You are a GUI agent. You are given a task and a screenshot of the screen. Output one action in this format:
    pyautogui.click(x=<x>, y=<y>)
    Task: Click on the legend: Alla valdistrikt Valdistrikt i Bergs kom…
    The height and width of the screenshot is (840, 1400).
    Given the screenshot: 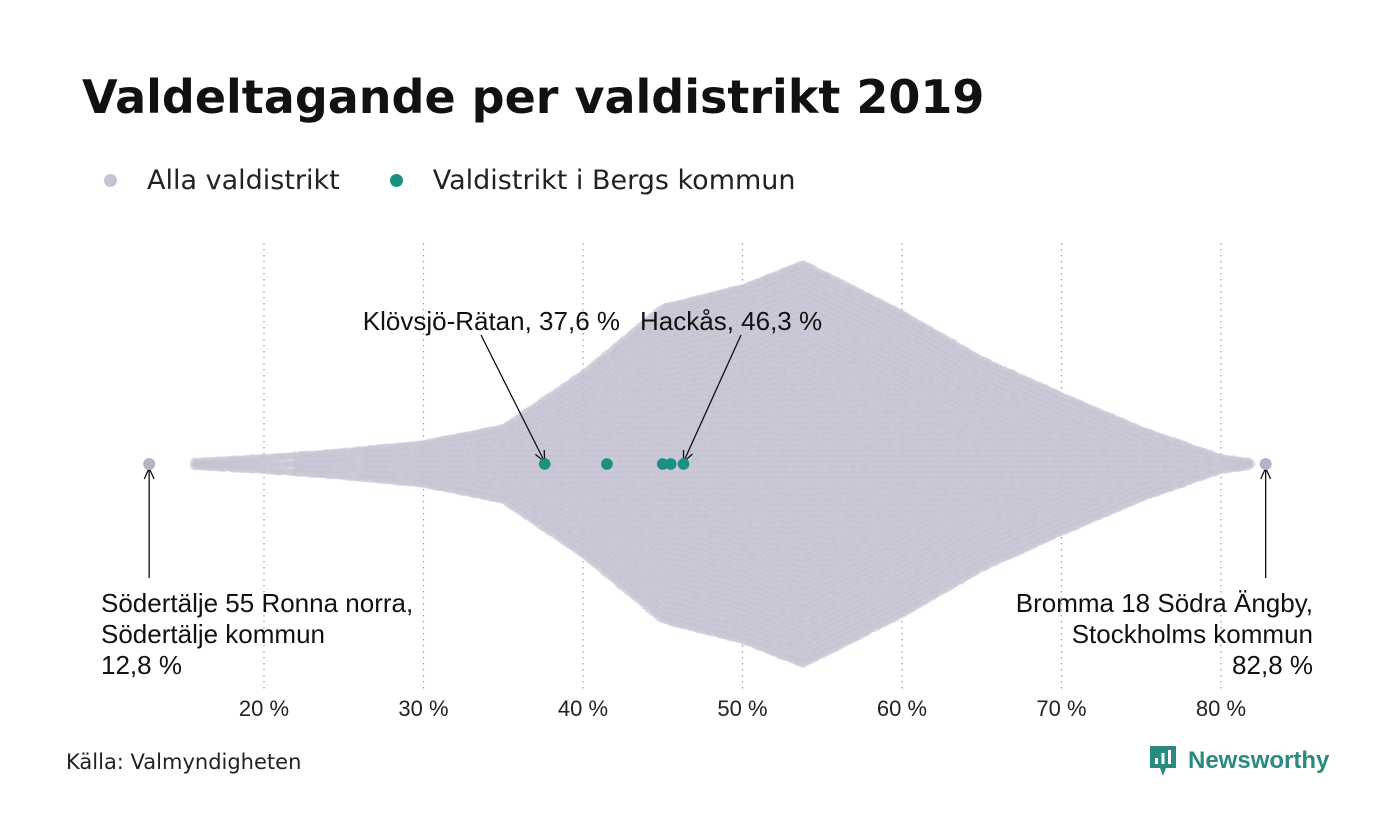 What is the action you would take?
    pyautogui.click(x=475, y=180)
    